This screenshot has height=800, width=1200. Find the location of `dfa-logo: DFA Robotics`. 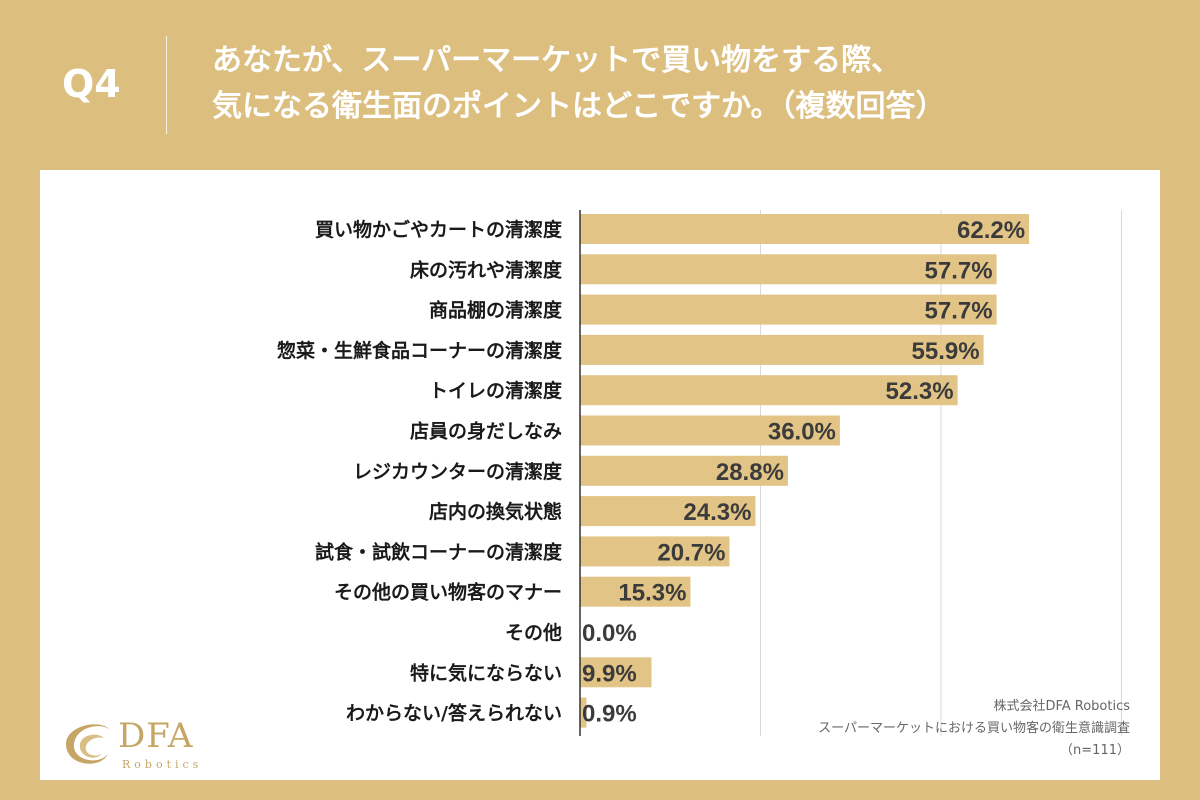

dfa-logo: DFA Robotics is located at coordinates (143, 745).